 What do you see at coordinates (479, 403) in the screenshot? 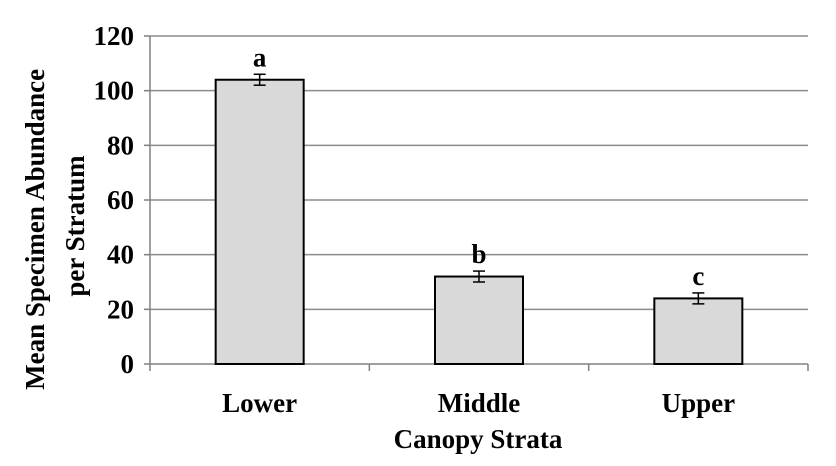
I see `x-category-label: Middle` at bounding box center [479, 403].